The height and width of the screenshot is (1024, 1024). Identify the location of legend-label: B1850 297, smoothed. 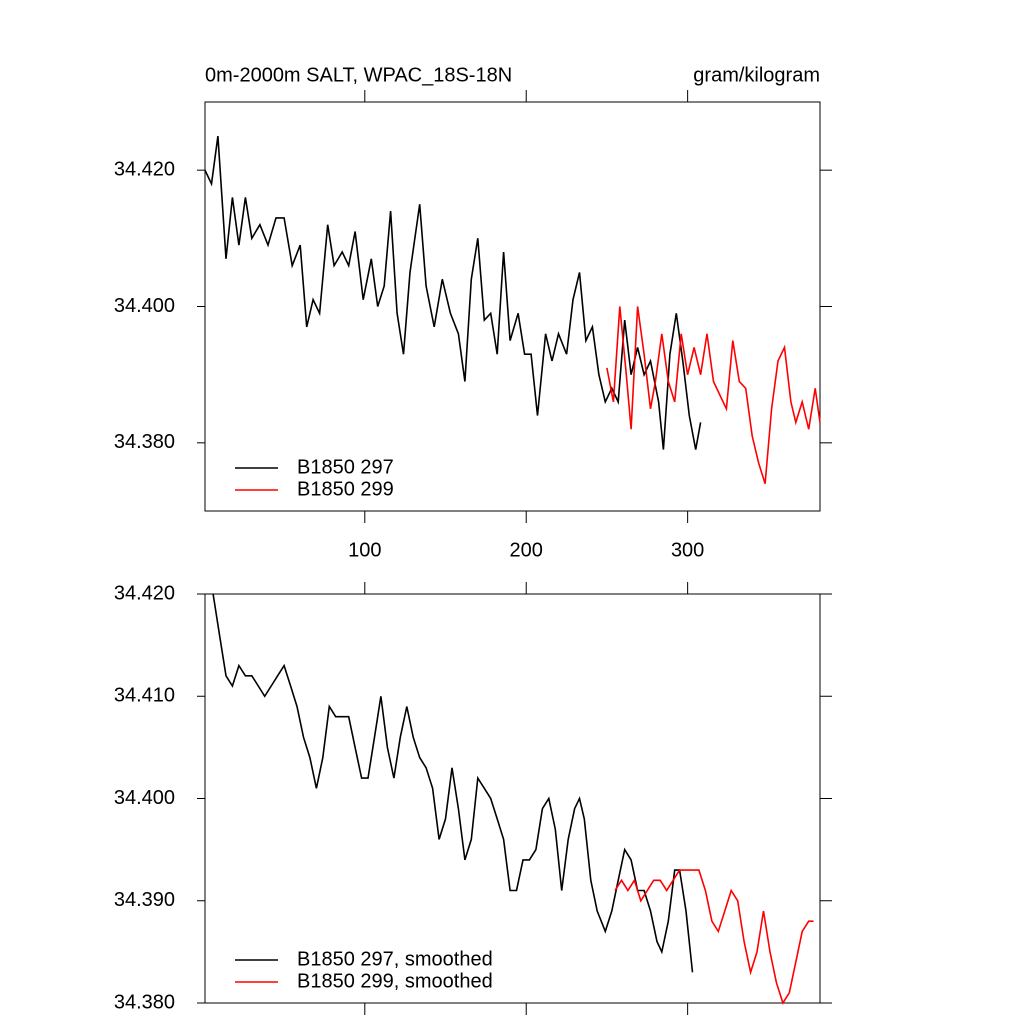
(395, 959).